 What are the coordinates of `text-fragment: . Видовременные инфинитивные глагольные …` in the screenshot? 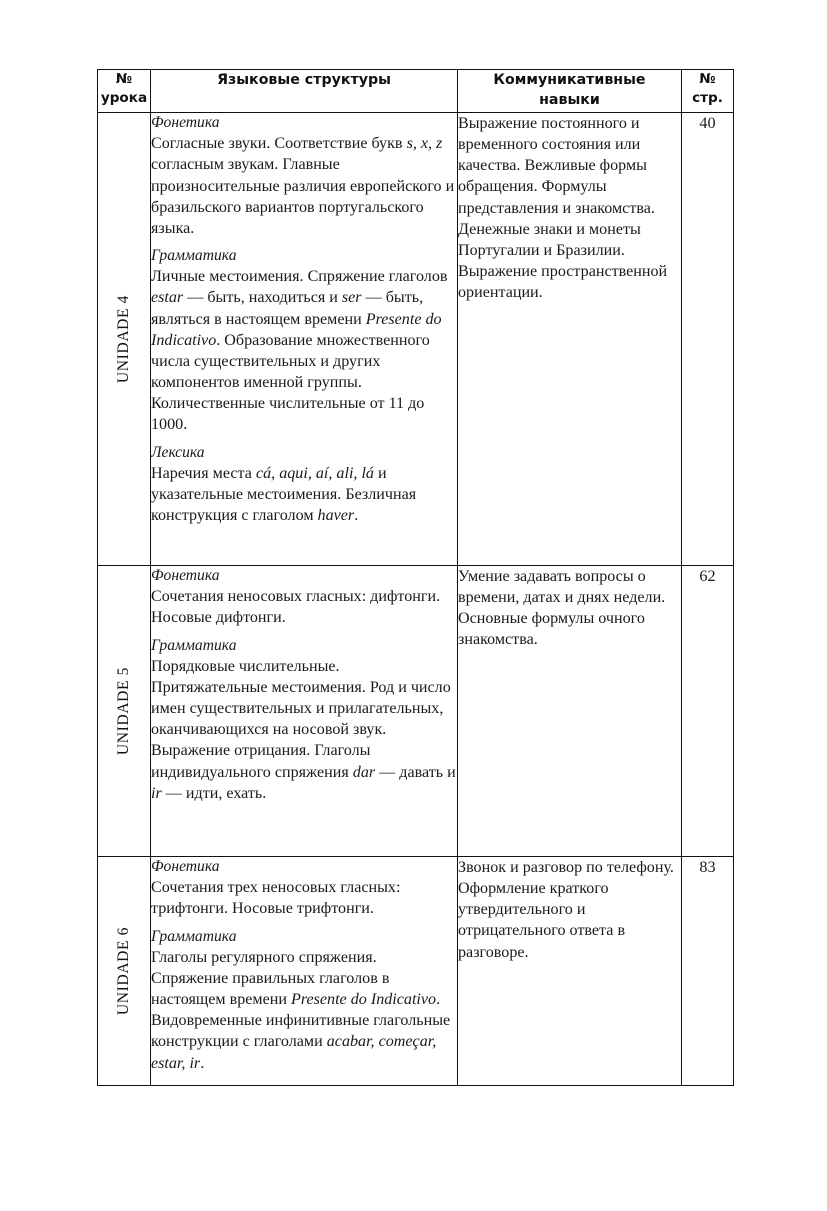 It's located at (301, 1021).